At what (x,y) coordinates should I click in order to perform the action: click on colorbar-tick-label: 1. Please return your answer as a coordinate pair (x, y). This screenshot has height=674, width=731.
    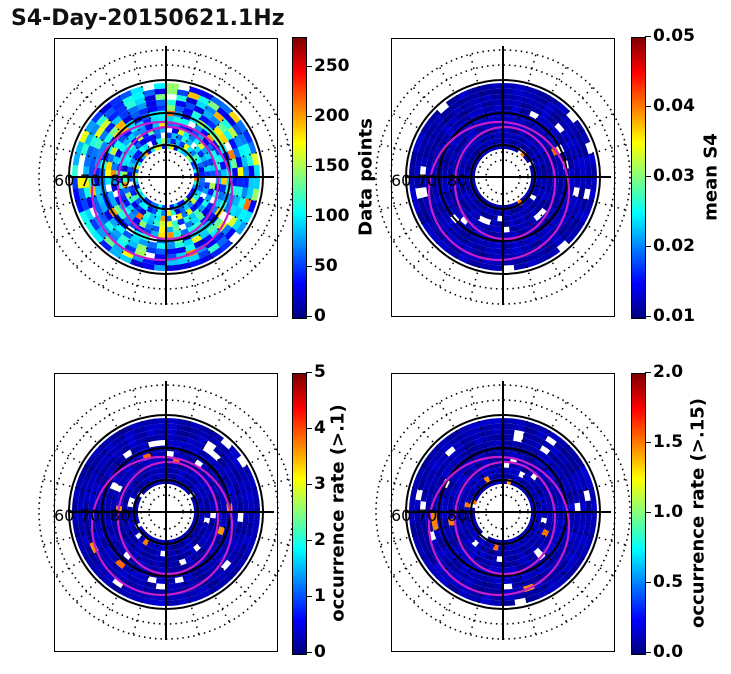
    Looking at the image, I should click on (316, 596).